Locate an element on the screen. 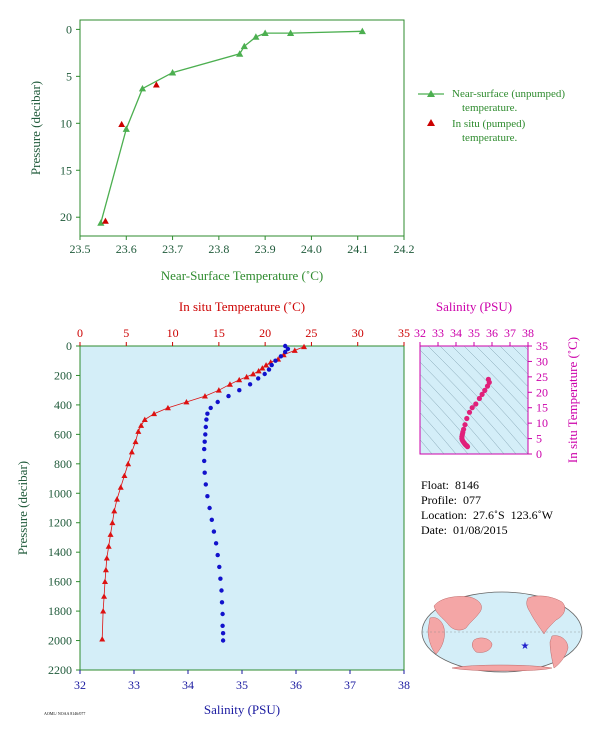  x-tick-label: 23.6 is located at coordinates (126, 249).